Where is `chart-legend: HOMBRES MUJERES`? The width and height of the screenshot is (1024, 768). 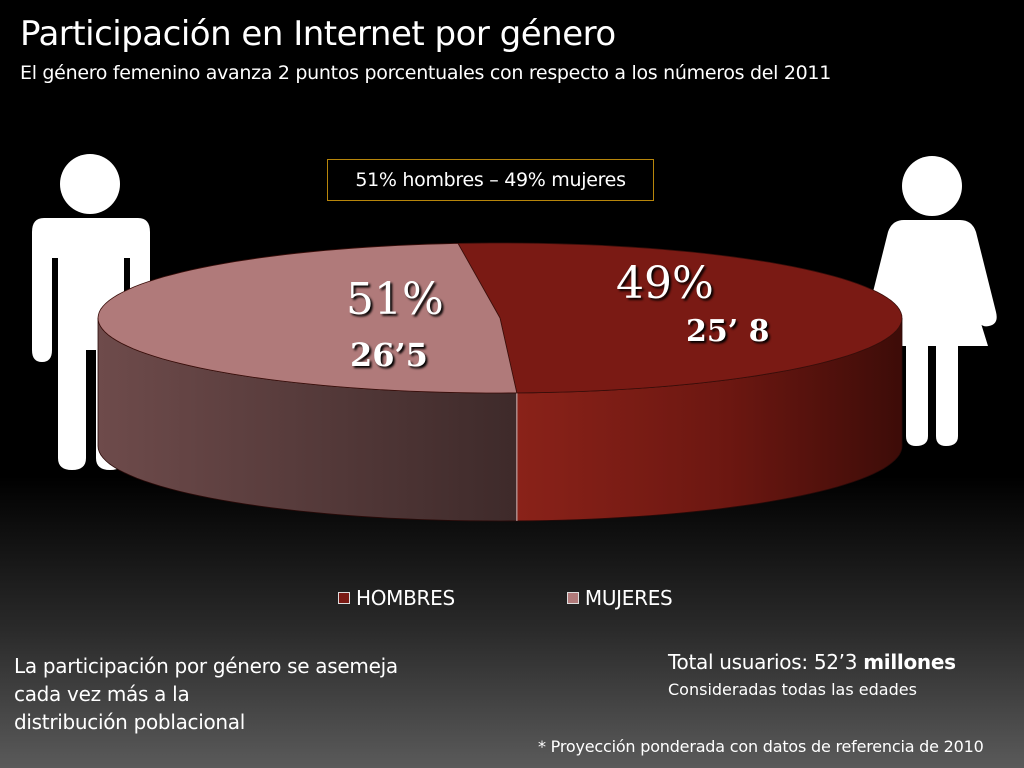
chart-legend: HOMBRES MUJERES is located at coordinates (505, 598).